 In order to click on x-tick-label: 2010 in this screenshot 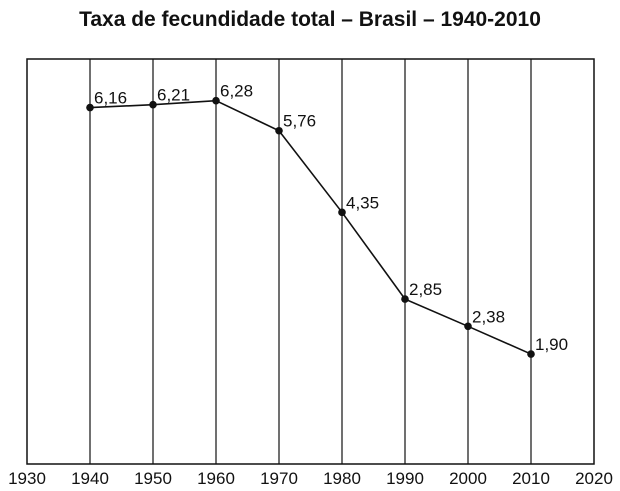, I will do `click(531, 478)`.